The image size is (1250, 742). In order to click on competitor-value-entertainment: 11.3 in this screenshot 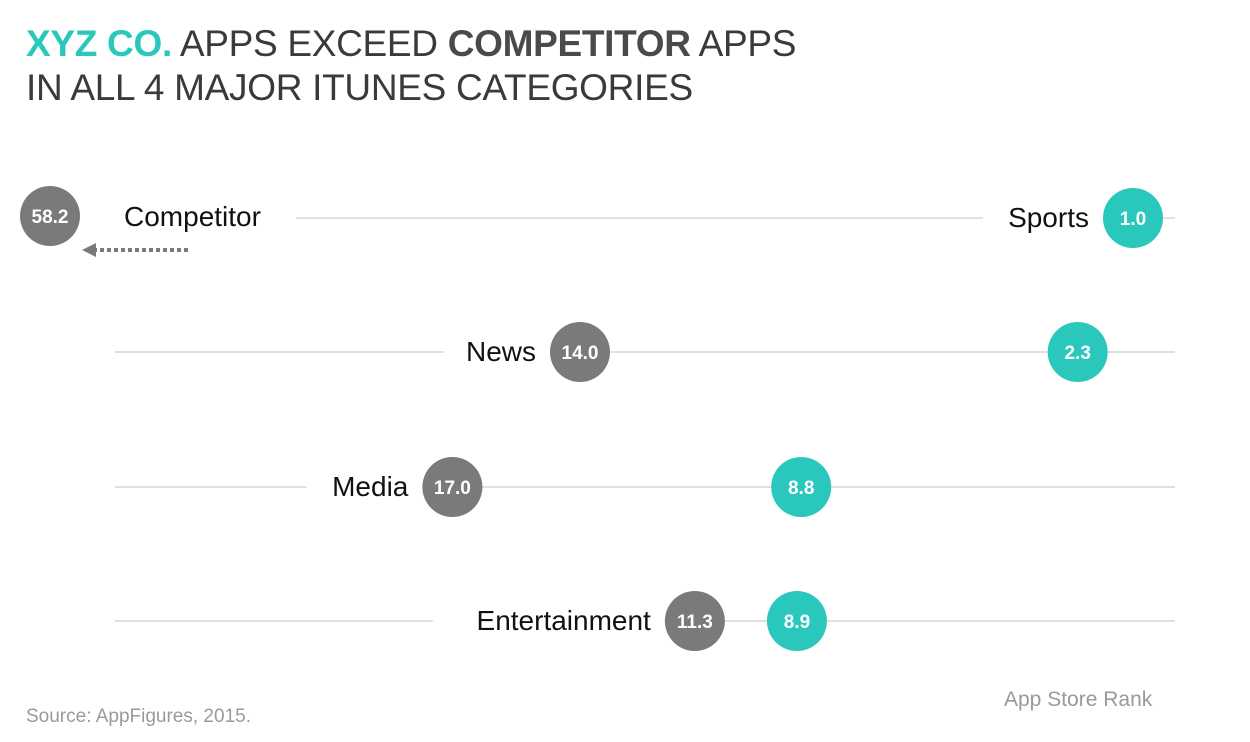, I will do `click(695, 622)`.